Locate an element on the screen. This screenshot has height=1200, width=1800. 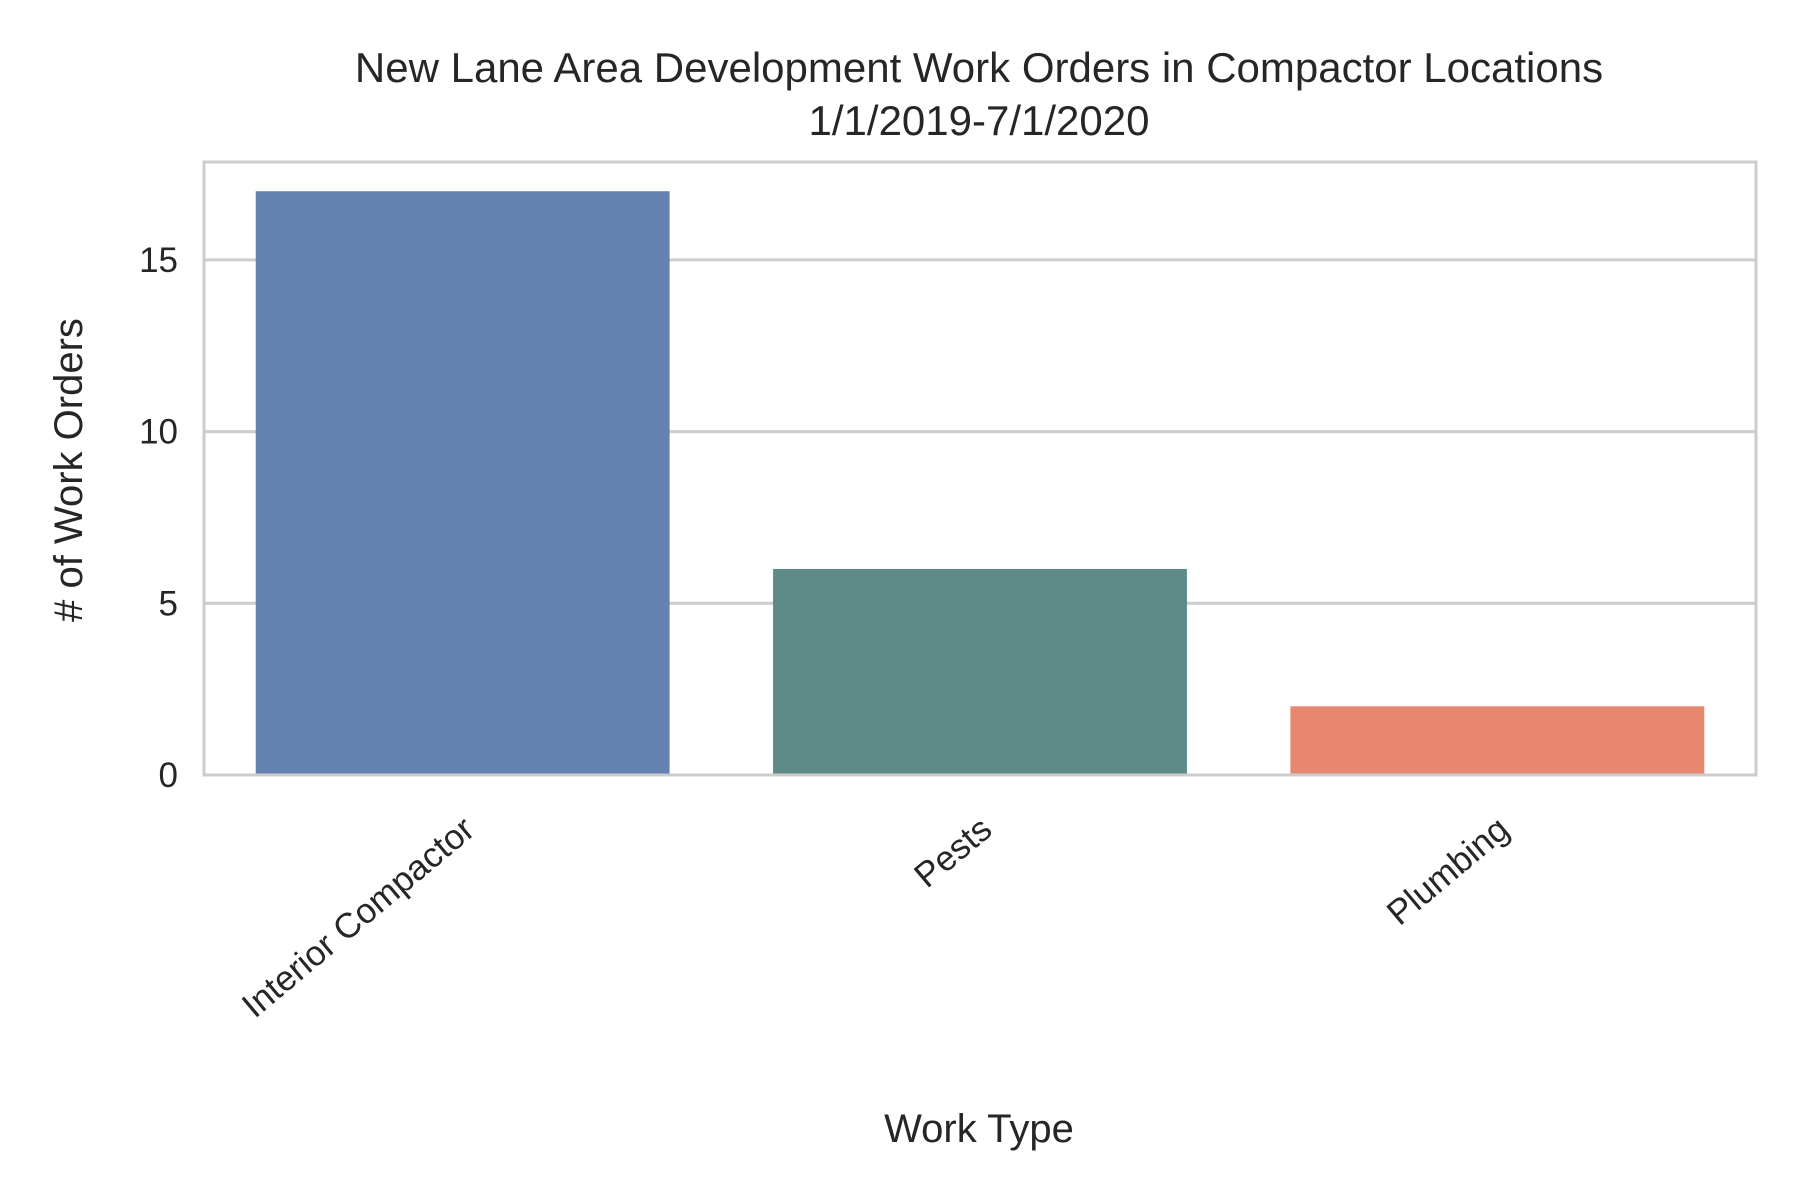
x-tick-label: Interior Compactor is located at coordinates (358, 917).